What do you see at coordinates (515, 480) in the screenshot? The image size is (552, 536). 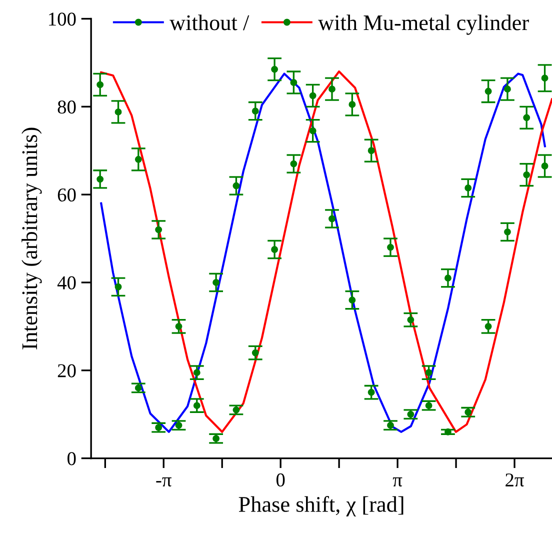 I see `x-tick-label: 2π` at bounding box center [515, 480].